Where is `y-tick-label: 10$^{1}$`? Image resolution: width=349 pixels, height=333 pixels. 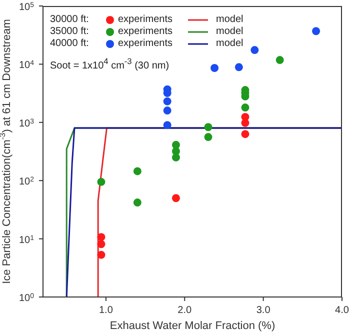 y-tick-label: 10$^{1}$ is located at coordinates (26, 240).